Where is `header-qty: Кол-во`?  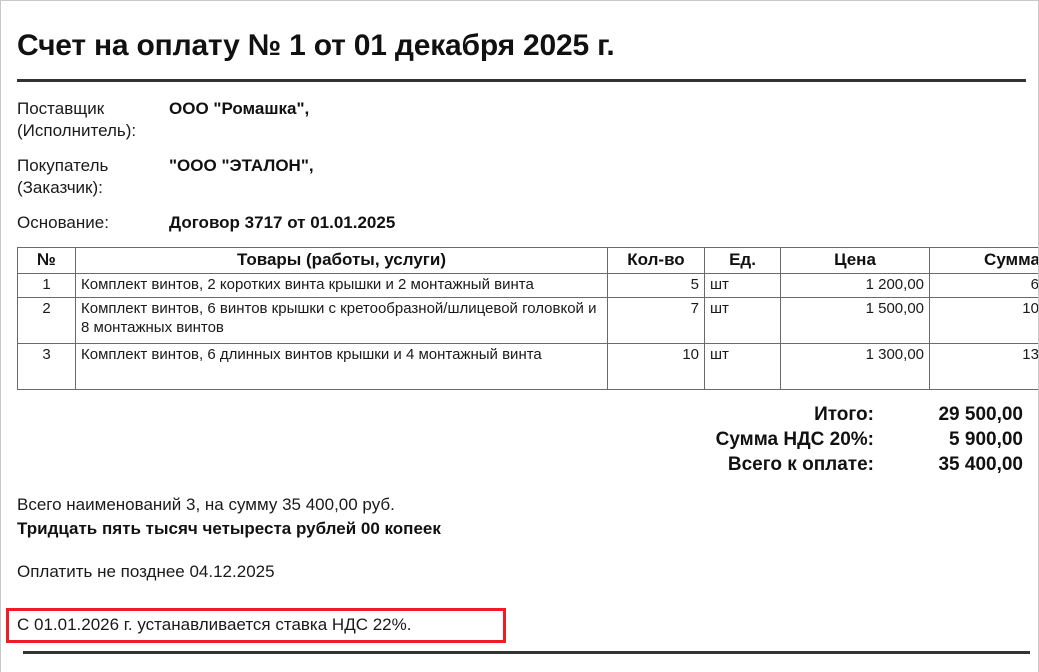
header-qty: Кол-во is located at coordinates (656, 260).